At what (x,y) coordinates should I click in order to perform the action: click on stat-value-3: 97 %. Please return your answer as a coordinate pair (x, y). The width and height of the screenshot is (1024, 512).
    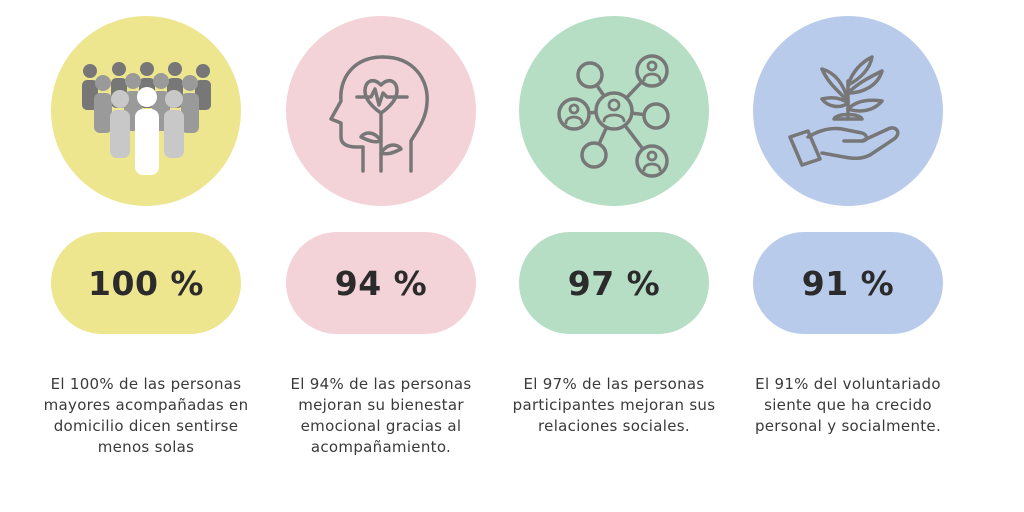
    Looking at the image, I should click on (614, 283).